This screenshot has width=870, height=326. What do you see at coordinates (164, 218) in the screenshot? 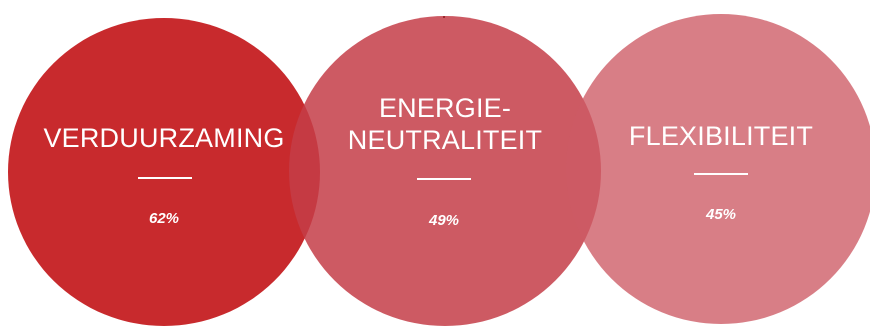
I see `value-verduurzaming: 62%` at bounding box center [164, 218].